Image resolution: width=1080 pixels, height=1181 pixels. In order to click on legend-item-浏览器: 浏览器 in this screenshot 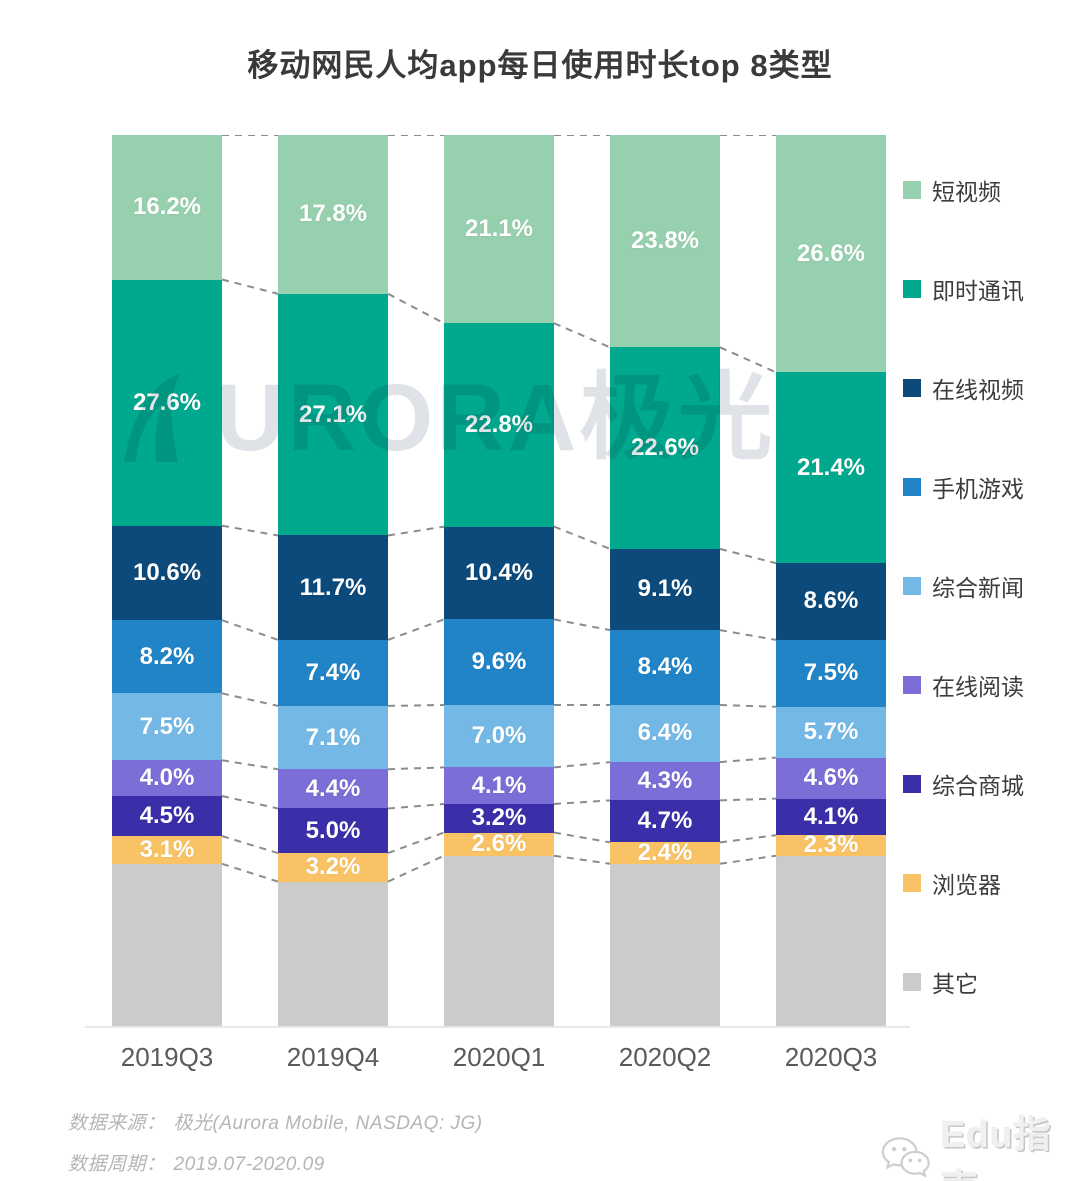, I will do `click(952, 884)`.